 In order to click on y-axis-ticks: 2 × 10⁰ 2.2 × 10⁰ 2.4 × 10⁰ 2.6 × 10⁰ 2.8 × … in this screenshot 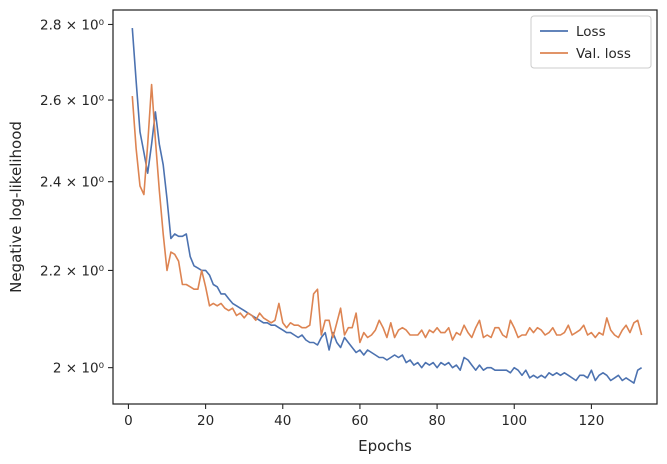, I will do `click(76, 197)`.